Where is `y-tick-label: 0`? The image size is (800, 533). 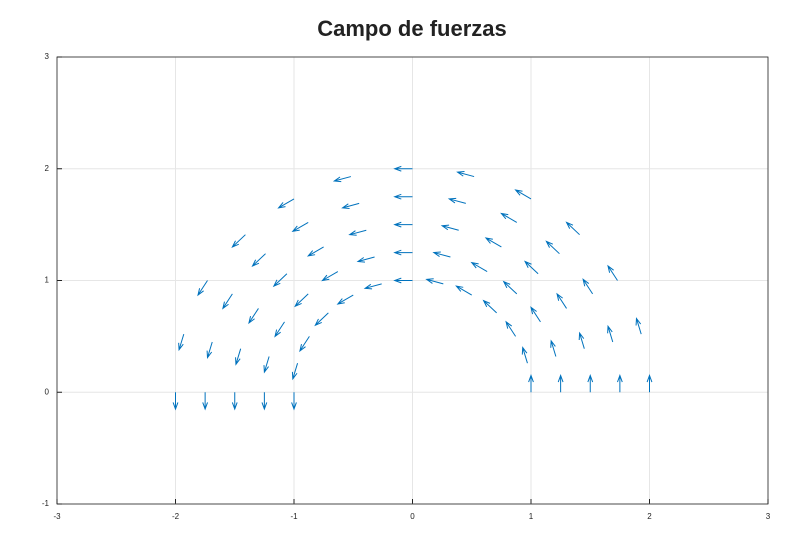
y-tick-label: 0 is located at coordinates (47, 391).